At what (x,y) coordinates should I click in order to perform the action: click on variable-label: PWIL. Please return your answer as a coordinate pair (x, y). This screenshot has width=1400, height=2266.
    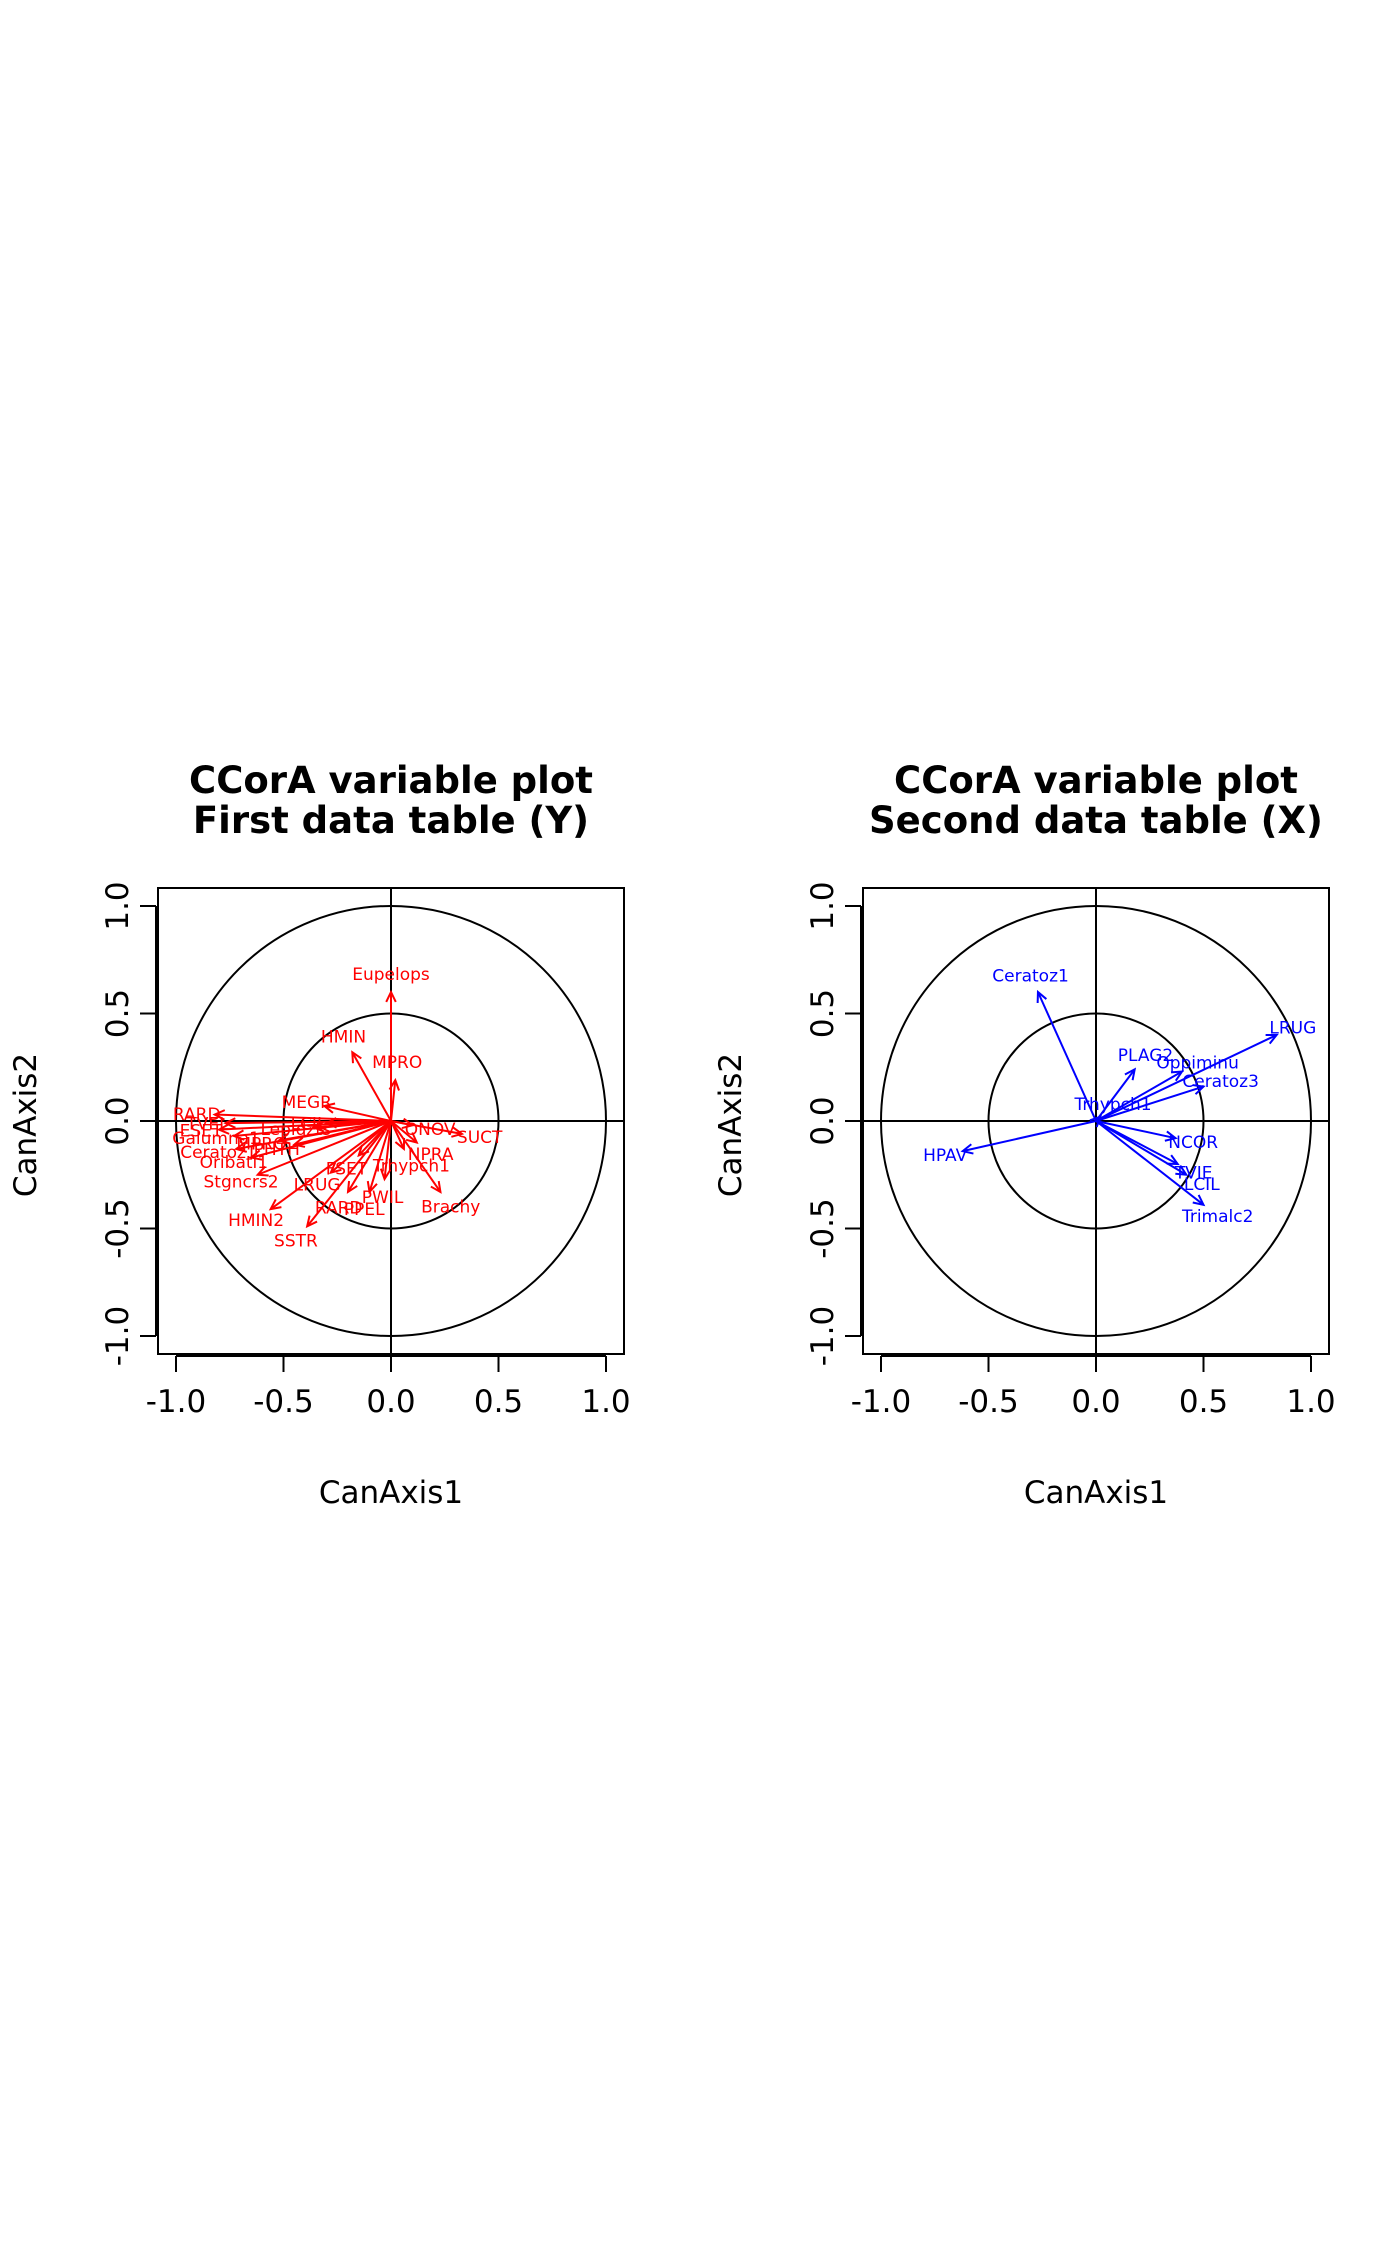
    Looking at the image, I should click on (383, 1198).